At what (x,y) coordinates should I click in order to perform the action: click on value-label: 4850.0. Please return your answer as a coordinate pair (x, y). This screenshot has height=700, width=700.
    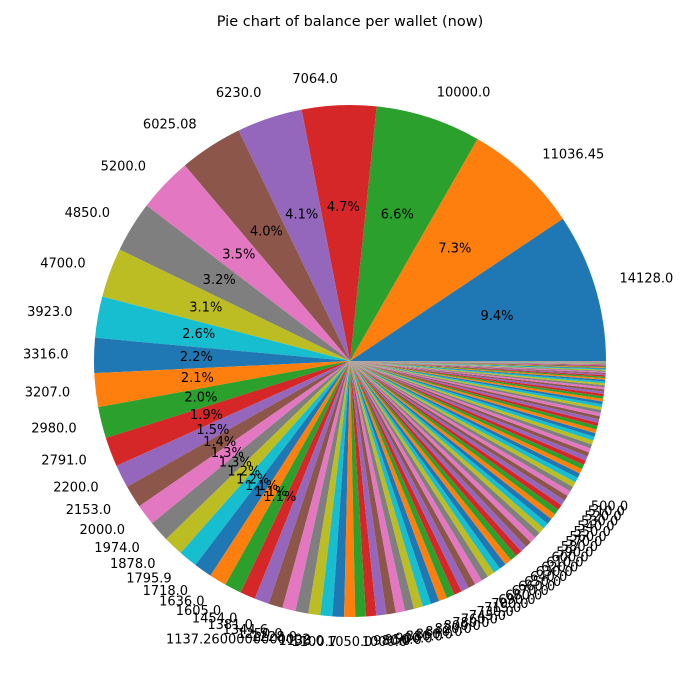
    Looking at the image, I should click on (88, 213).